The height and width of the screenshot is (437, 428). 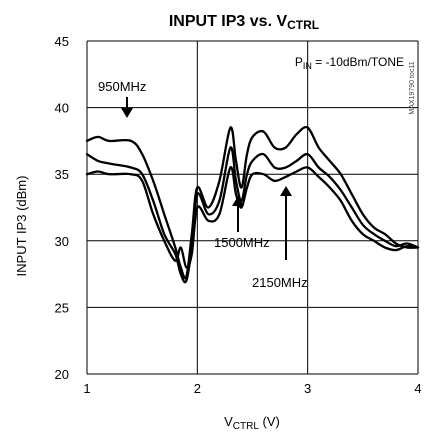 I want to click on chart-title-main: INPUT IP3 vs. V, so click(x=228, y=21).